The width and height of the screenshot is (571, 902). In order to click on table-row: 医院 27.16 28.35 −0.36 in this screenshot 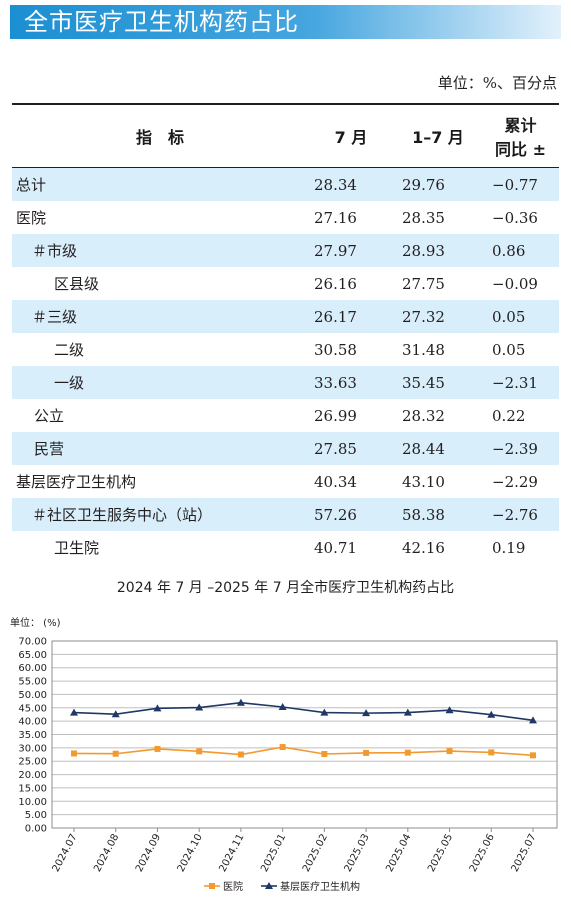, I will do `click(285, 217)`.